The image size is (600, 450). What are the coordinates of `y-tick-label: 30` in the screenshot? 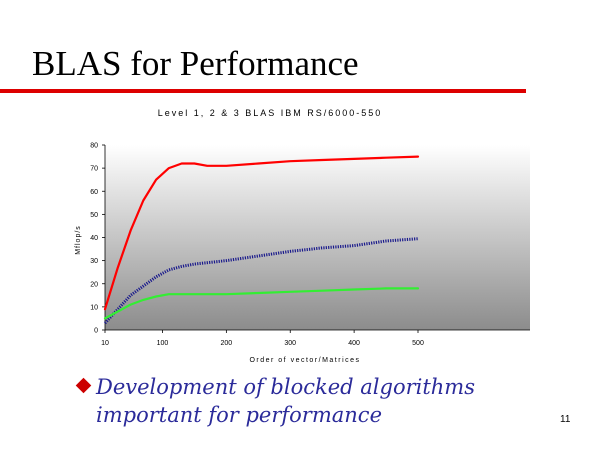 It's located at (94, 261).